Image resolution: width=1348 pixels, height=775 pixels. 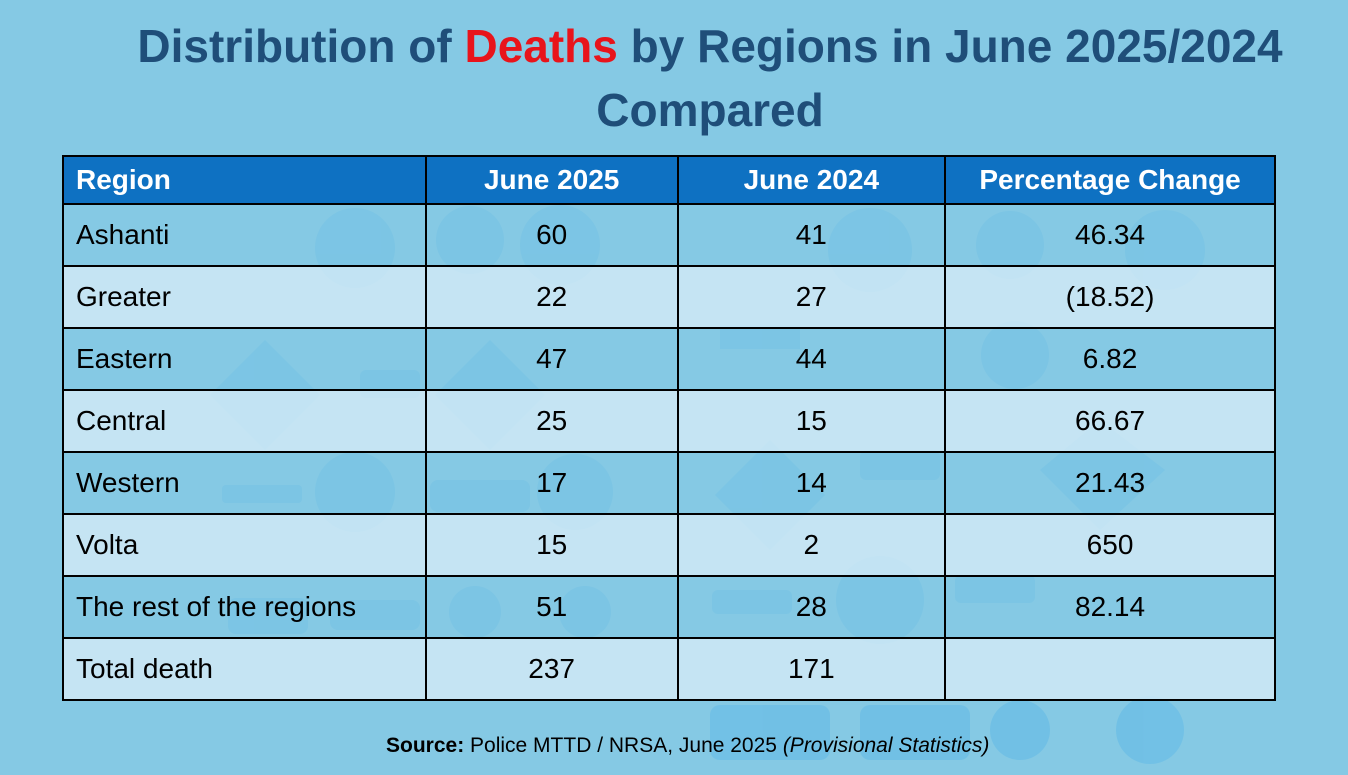 What do you see at coordinates (1110, 545) in the screenshot?
I see `percentage-change-cell: 650` at bounding box center [1110, 545].